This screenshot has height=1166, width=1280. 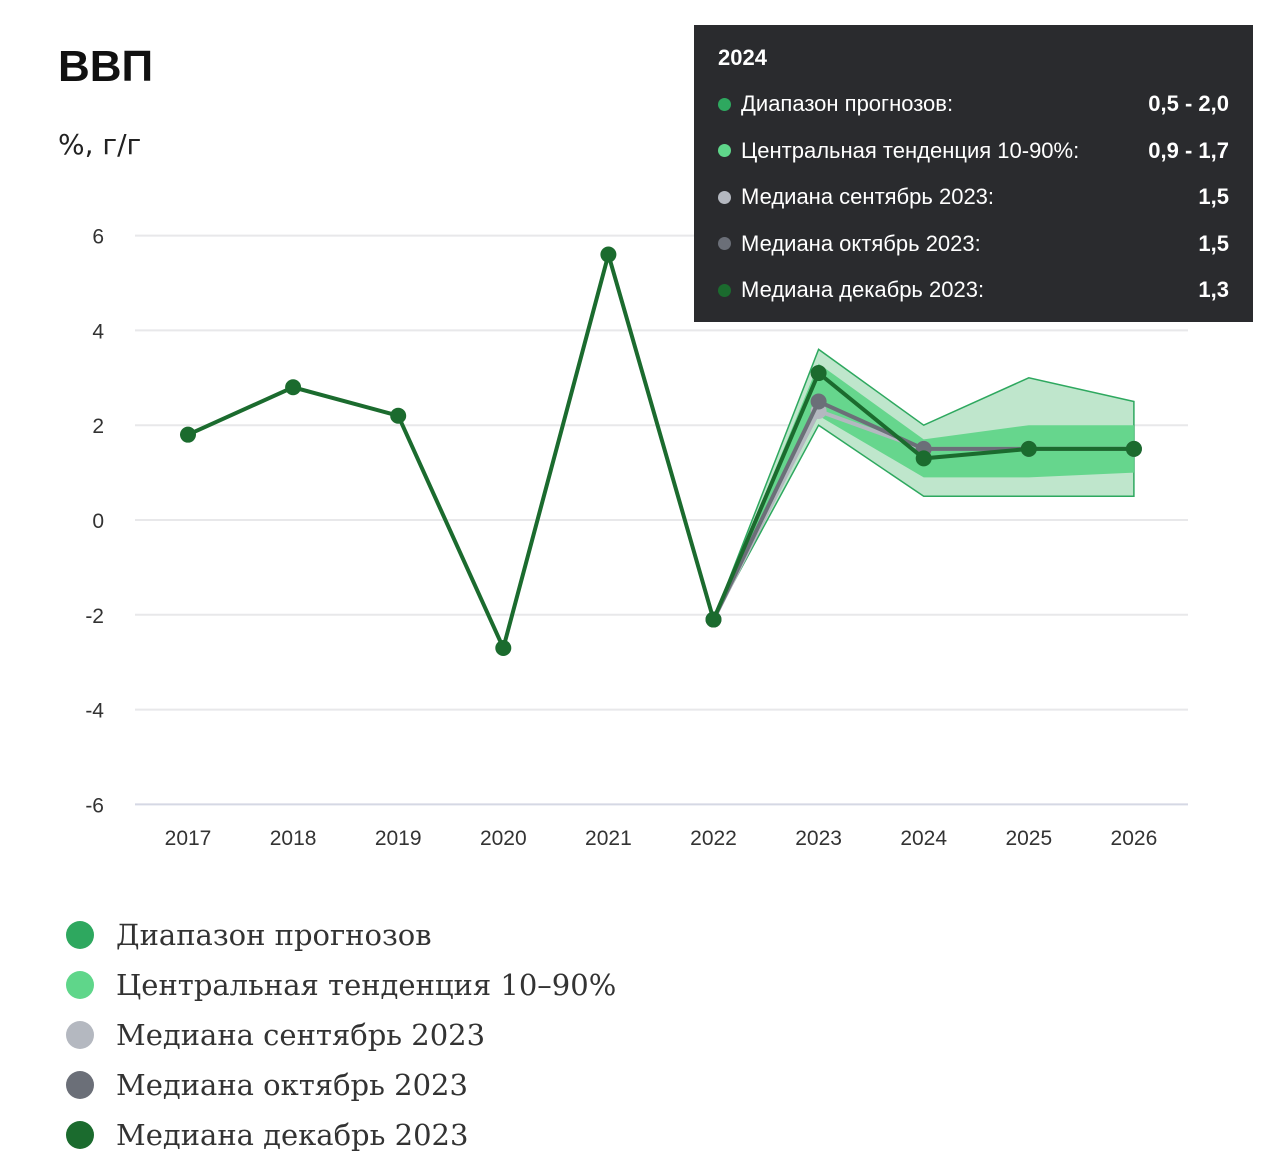 I want to click on tooltip-title: 2024, so click(x=742, y=57).